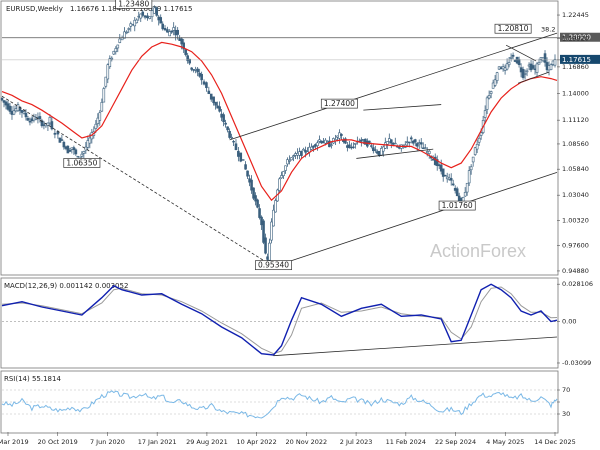  Describe the element at coordinates (395, 153) in the screenshot. I see `triangle-lower-line` at that location.